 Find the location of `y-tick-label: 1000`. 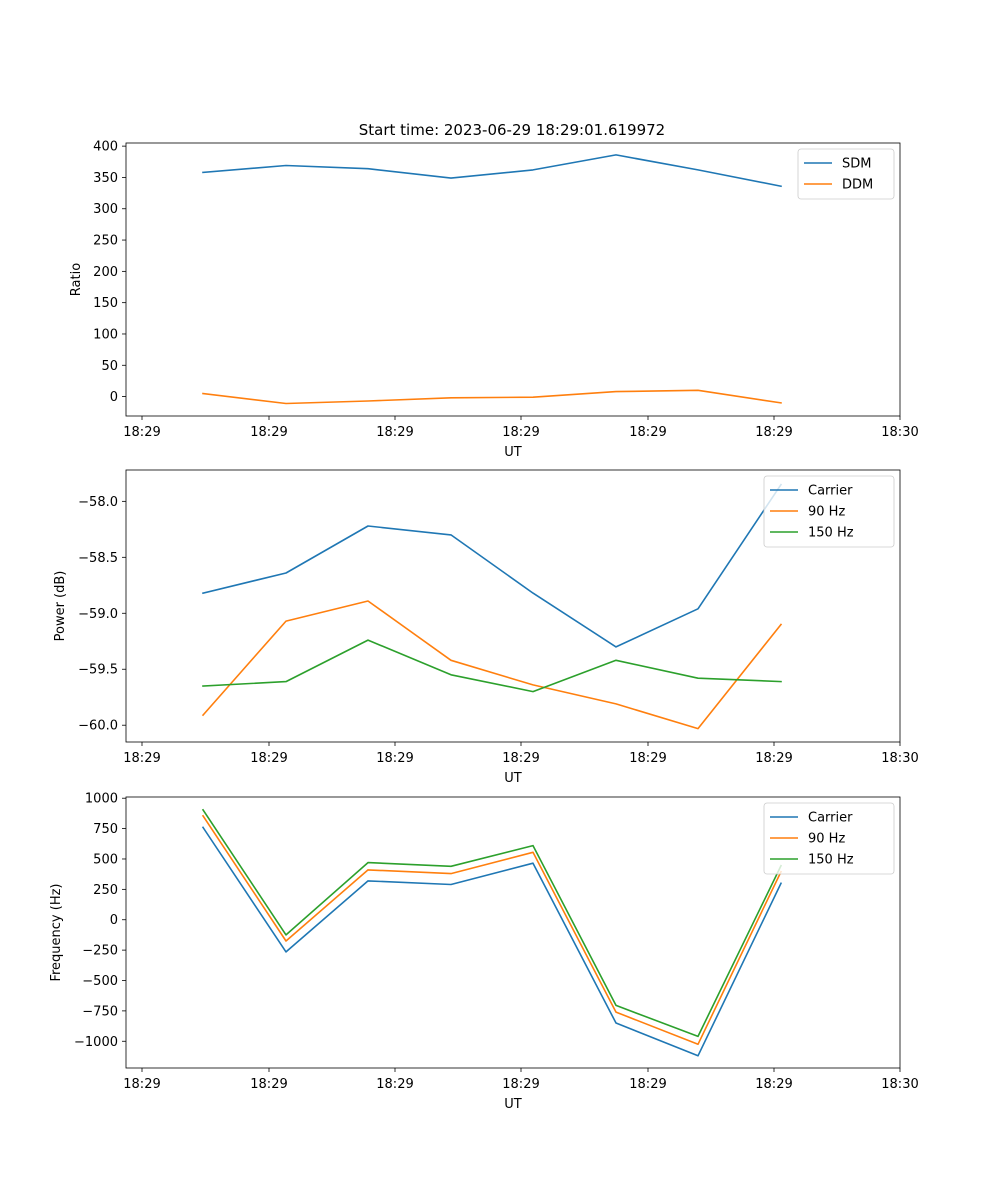

y-tick-label: 1000 is located at coordinates (101, 799).